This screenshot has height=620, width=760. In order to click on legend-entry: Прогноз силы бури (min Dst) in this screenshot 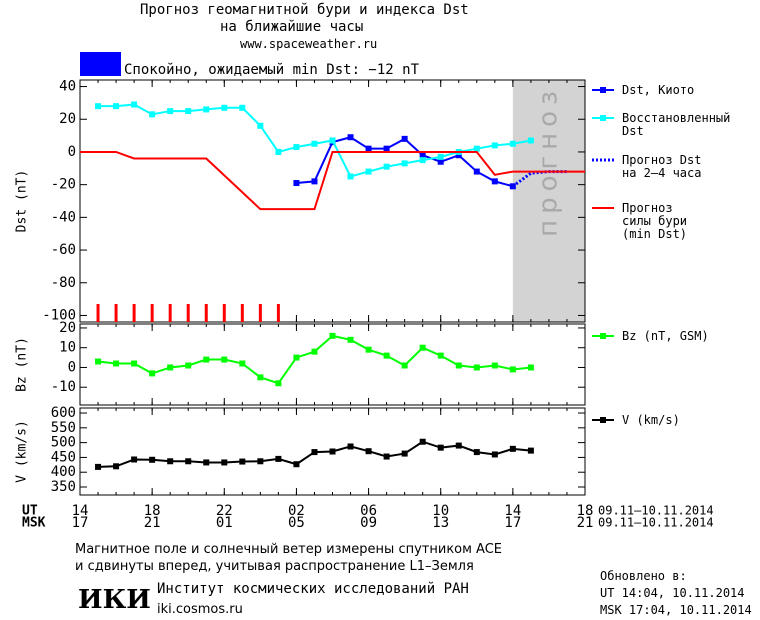, I will do `click(655, 221)`.